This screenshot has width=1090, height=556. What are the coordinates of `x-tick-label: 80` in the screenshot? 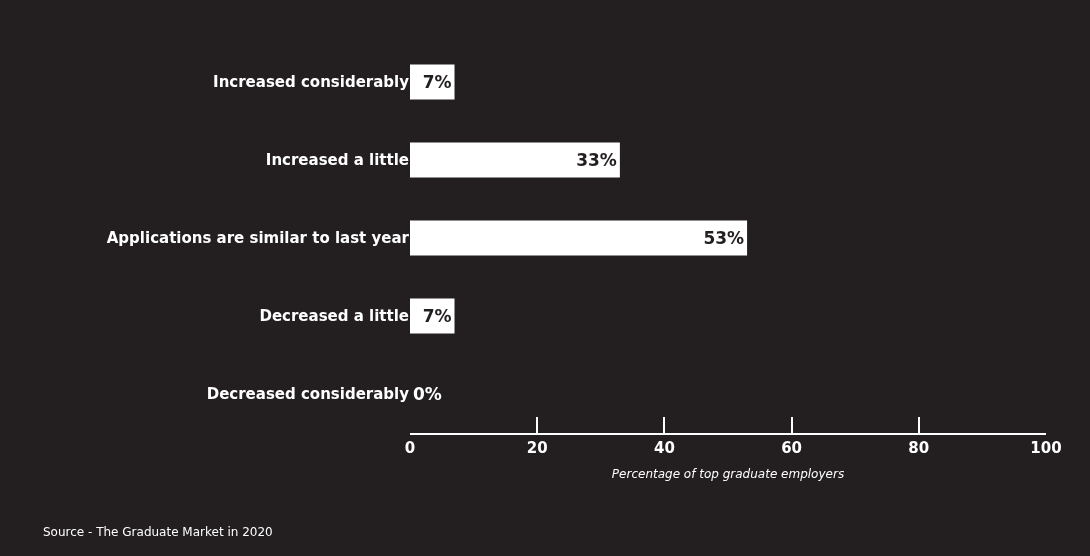 It's located at (919, 448).